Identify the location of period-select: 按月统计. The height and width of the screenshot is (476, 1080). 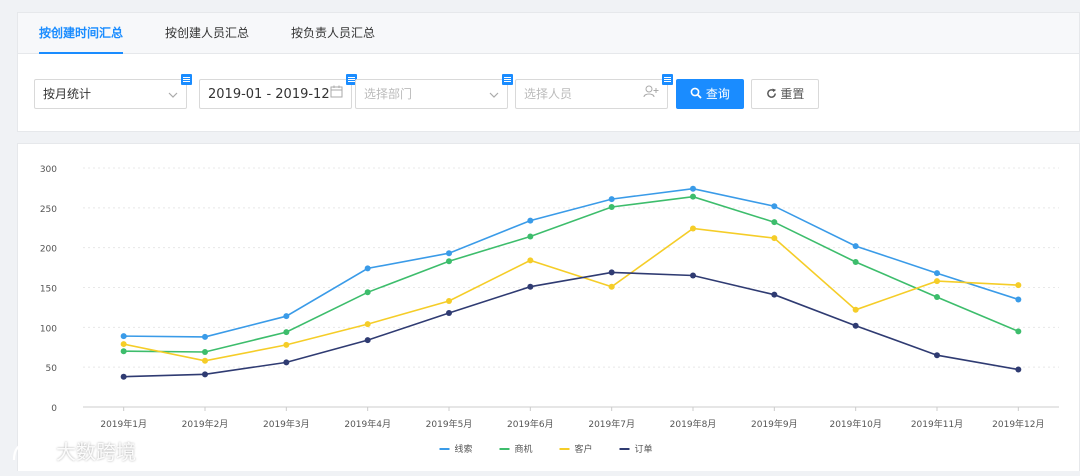
(113, 91).